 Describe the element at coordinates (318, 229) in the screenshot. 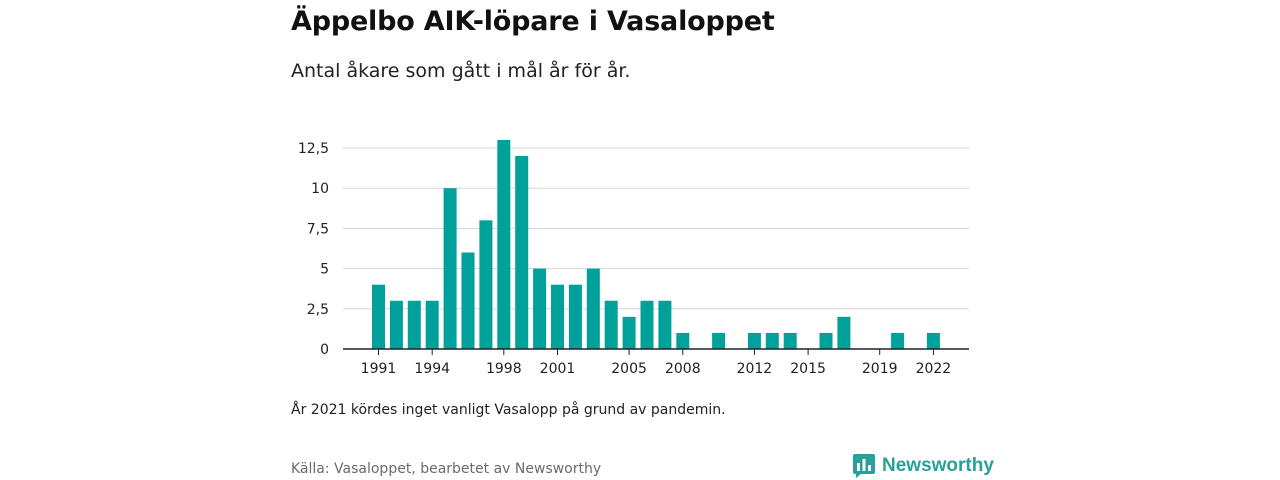

I see `y-tick-label: 7,5` at that location.